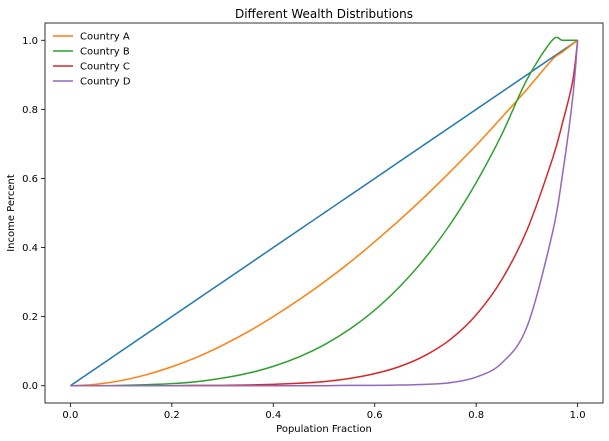 The width and height of the screenshot is (609, 441). What do you see at coordinates (30, 317) in the screenshot?
I see `y-tick-label: 0.2` at bounding box center [30, 317].